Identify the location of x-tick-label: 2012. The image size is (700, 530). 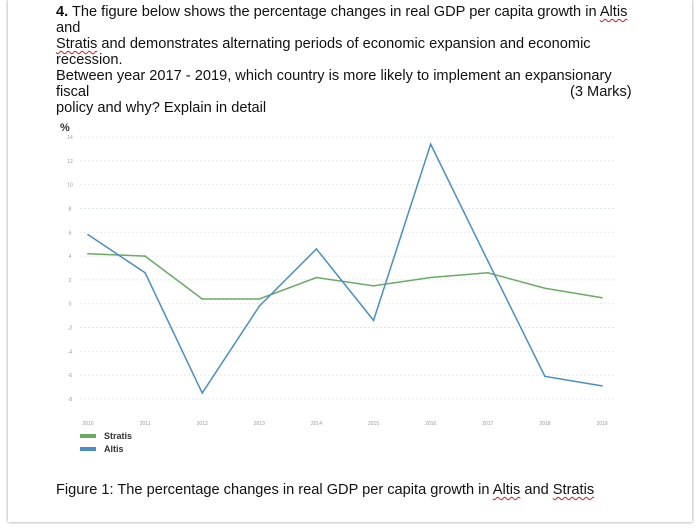
(202, 424).